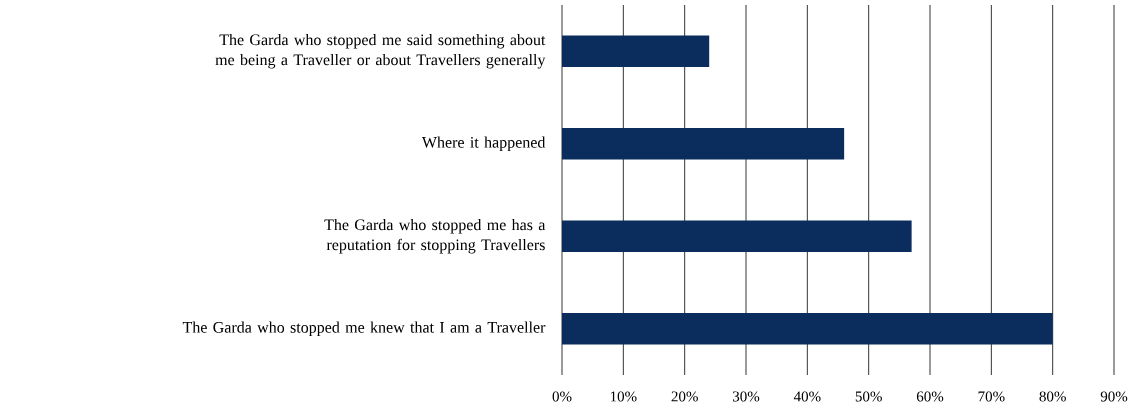 The height and width of the screenshot is (416, 1141). I want to click on x-tick-label: 10%, so click(623, 396).